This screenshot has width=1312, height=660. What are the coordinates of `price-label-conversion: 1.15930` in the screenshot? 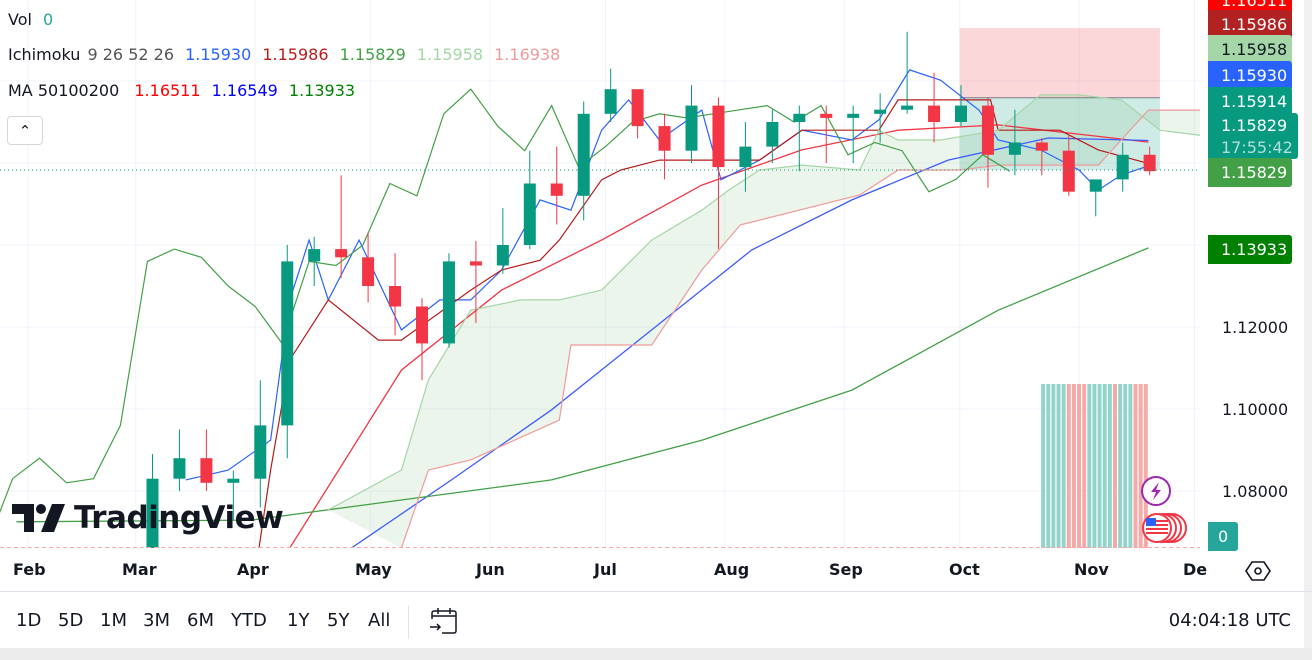 It's located at (1250, 75).